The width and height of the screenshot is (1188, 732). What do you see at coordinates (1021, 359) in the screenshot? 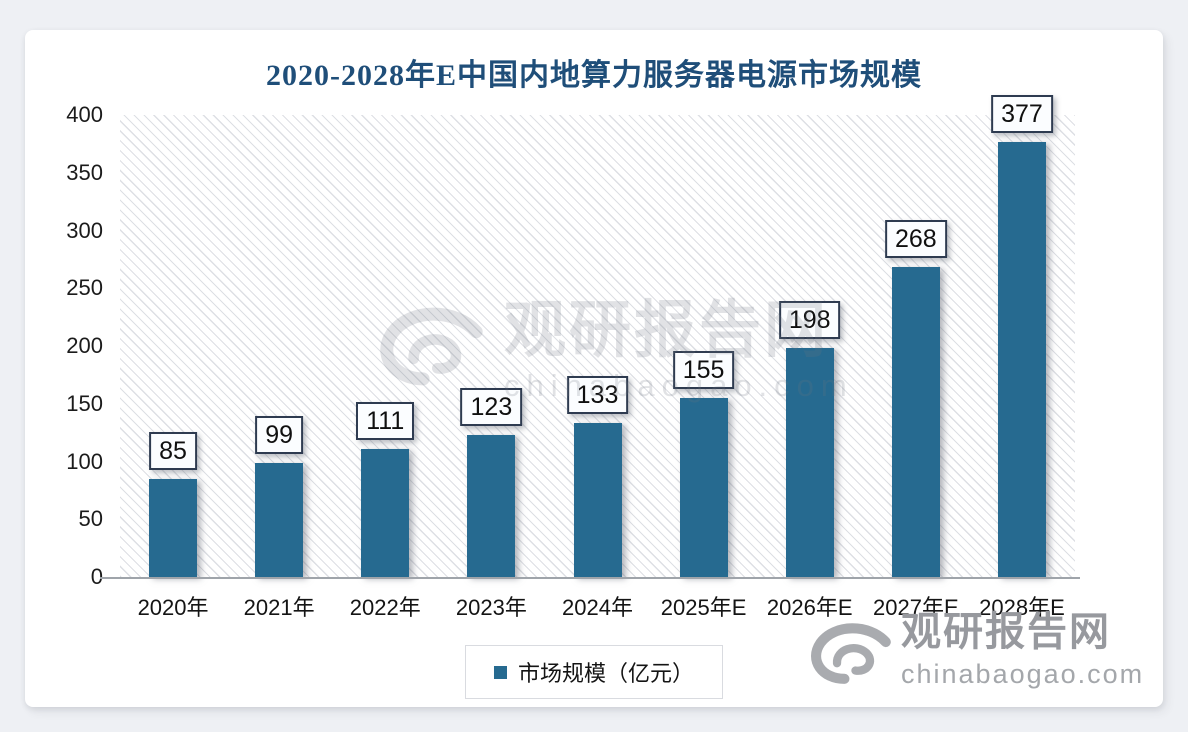
I see `bar-2028年E` at bounding box center [1021, 359].